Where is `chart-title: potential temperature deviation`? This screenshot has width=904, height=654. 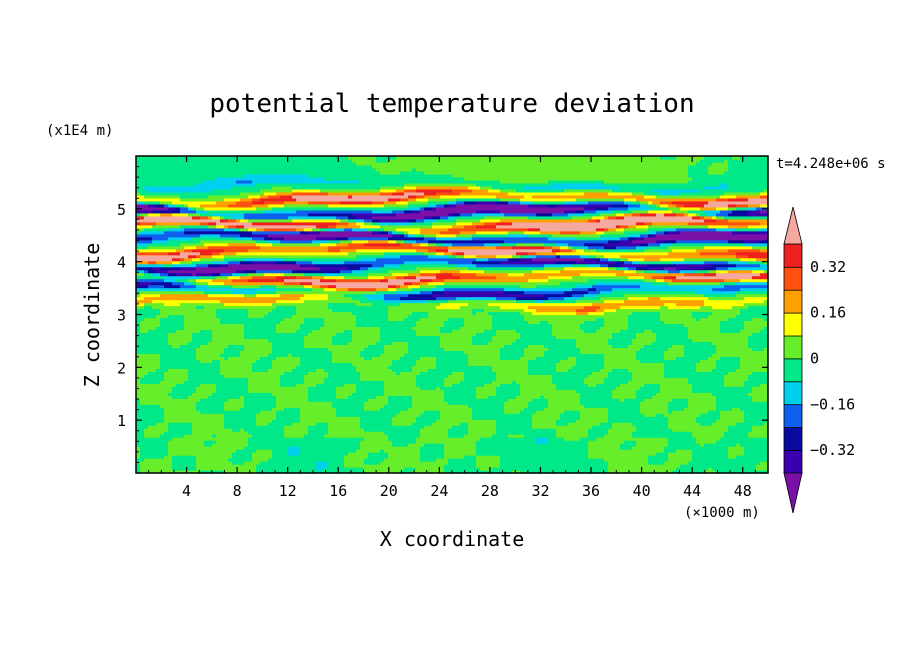
chart-title: potential temperature deviation is located at coordinates (451, 104).